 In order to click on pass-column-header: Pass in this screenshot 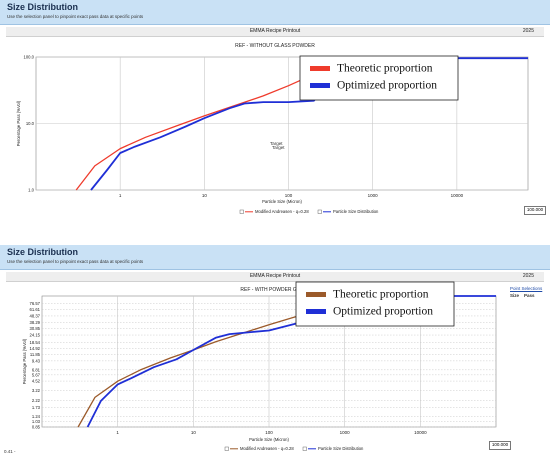, I will do `click(529, 295)`.